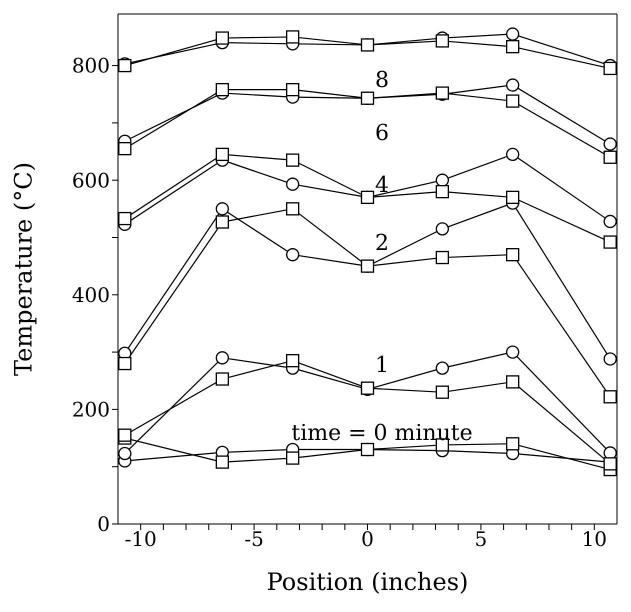 Image resolution: width=631 pixels, height=612 pixels. Describe the element at coordinates (91, 180) in the screenshot. I see `y-tick-label: 600` at that location.